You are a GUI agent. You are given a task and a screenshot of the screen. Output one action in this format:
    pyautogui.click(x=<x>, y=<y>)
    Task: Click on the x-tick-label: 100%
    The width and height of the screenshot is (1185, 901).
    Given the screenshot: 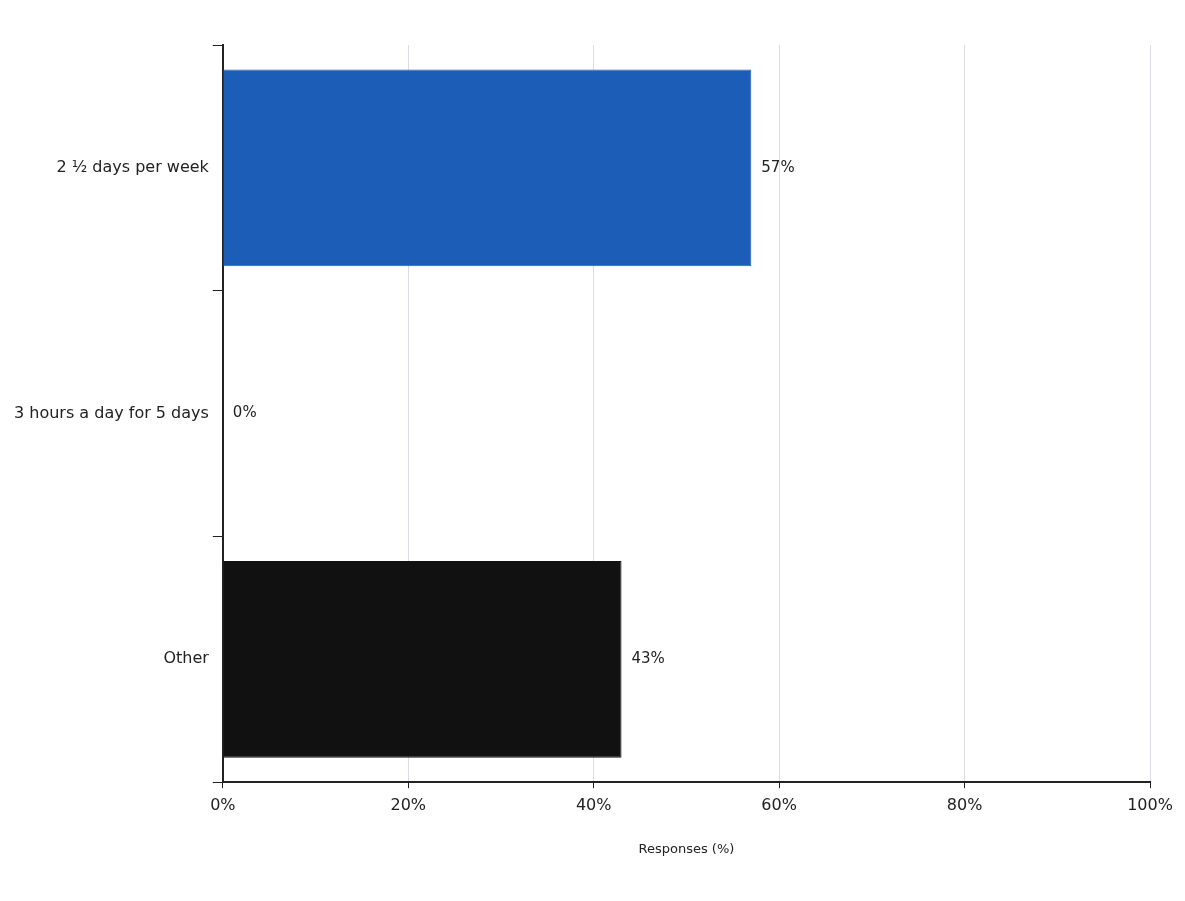 What is the action you would take?
    pyautogui.click(x=1150, y=804)
    